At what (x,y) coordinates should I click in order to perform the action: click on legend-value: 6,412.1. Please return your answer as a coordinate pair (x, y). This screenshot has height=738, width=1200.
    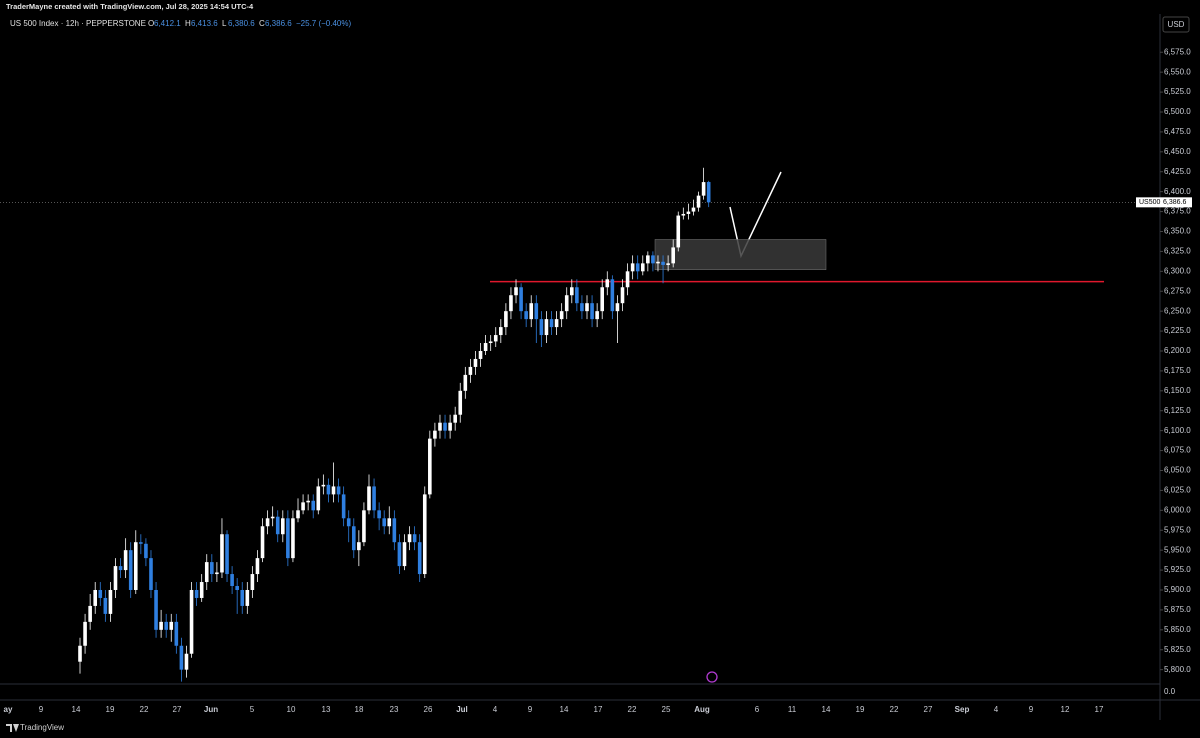
    Looking at the image, I should click on (167, 23).